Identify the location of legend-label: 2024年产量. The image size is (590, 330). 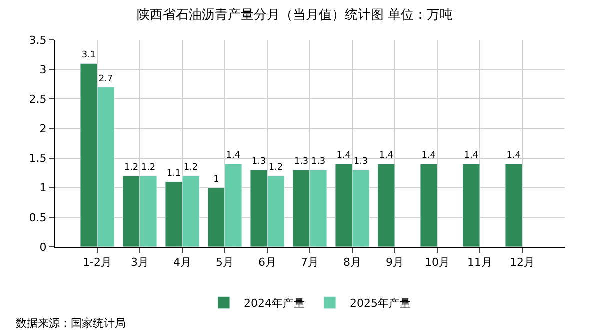
(274, 303).